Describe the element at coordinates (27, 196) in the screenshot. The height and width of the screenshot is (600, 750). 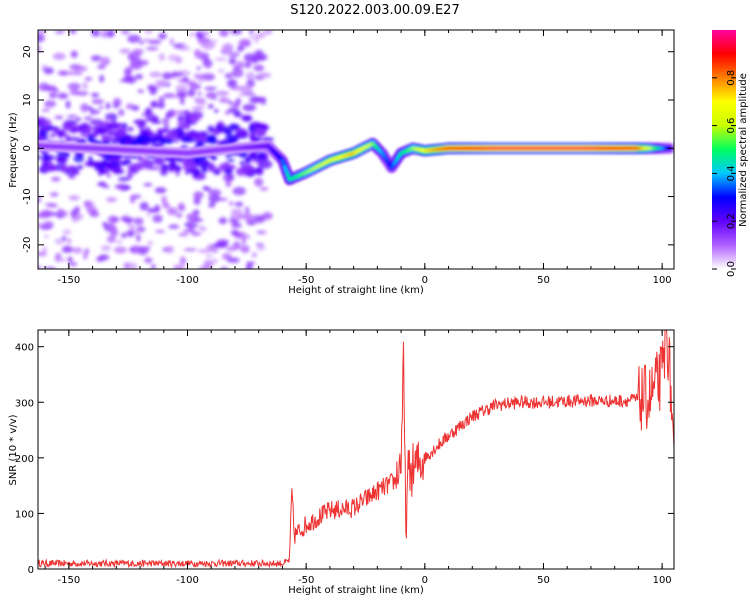
I see `y-tick-label: -10` at that location.